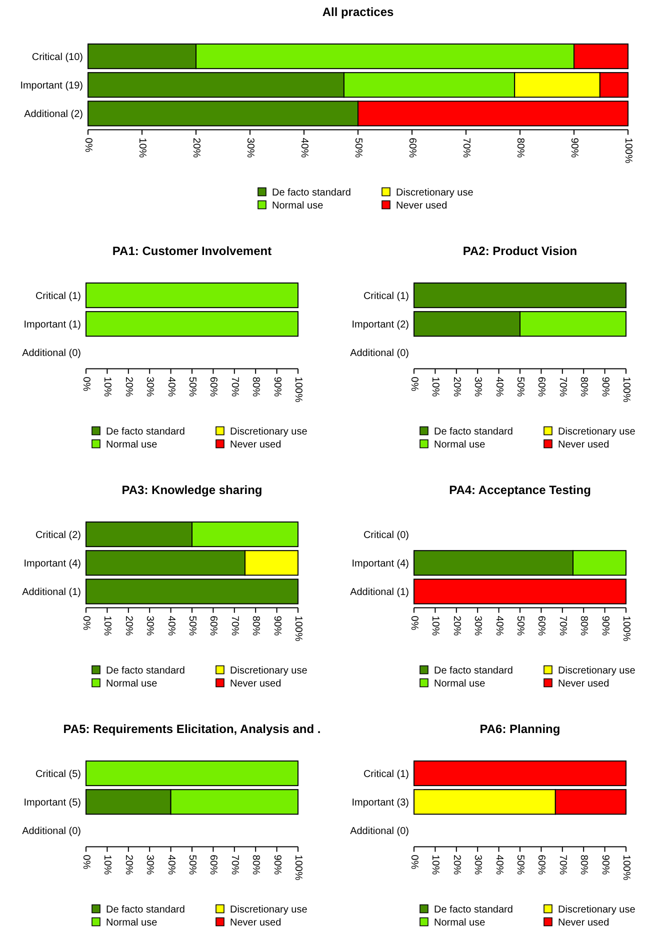 Image resolution: width=646 pixels, height=929 pixels. I want to click on y-tick-label: Critical (10), so click(57, 57).